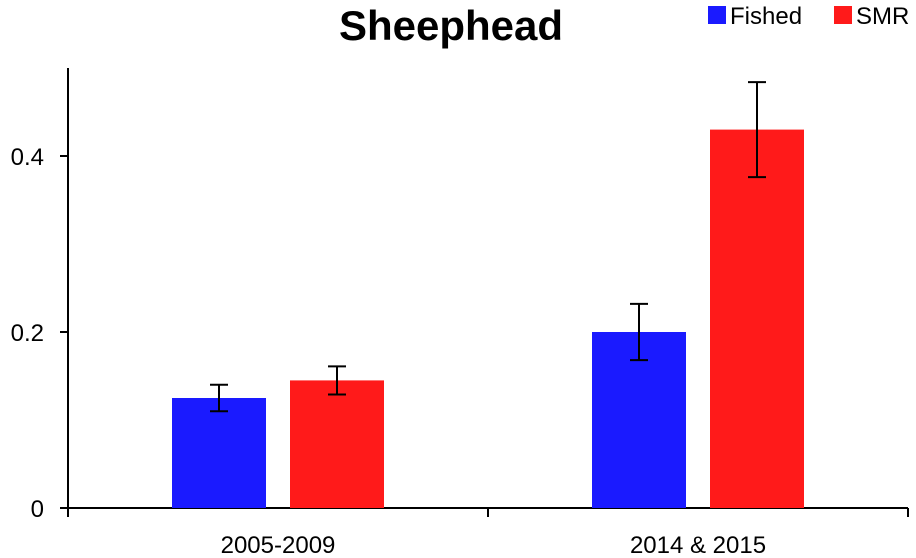  I want to click on x-tick-label: 2005-2009, so click(278, 545).